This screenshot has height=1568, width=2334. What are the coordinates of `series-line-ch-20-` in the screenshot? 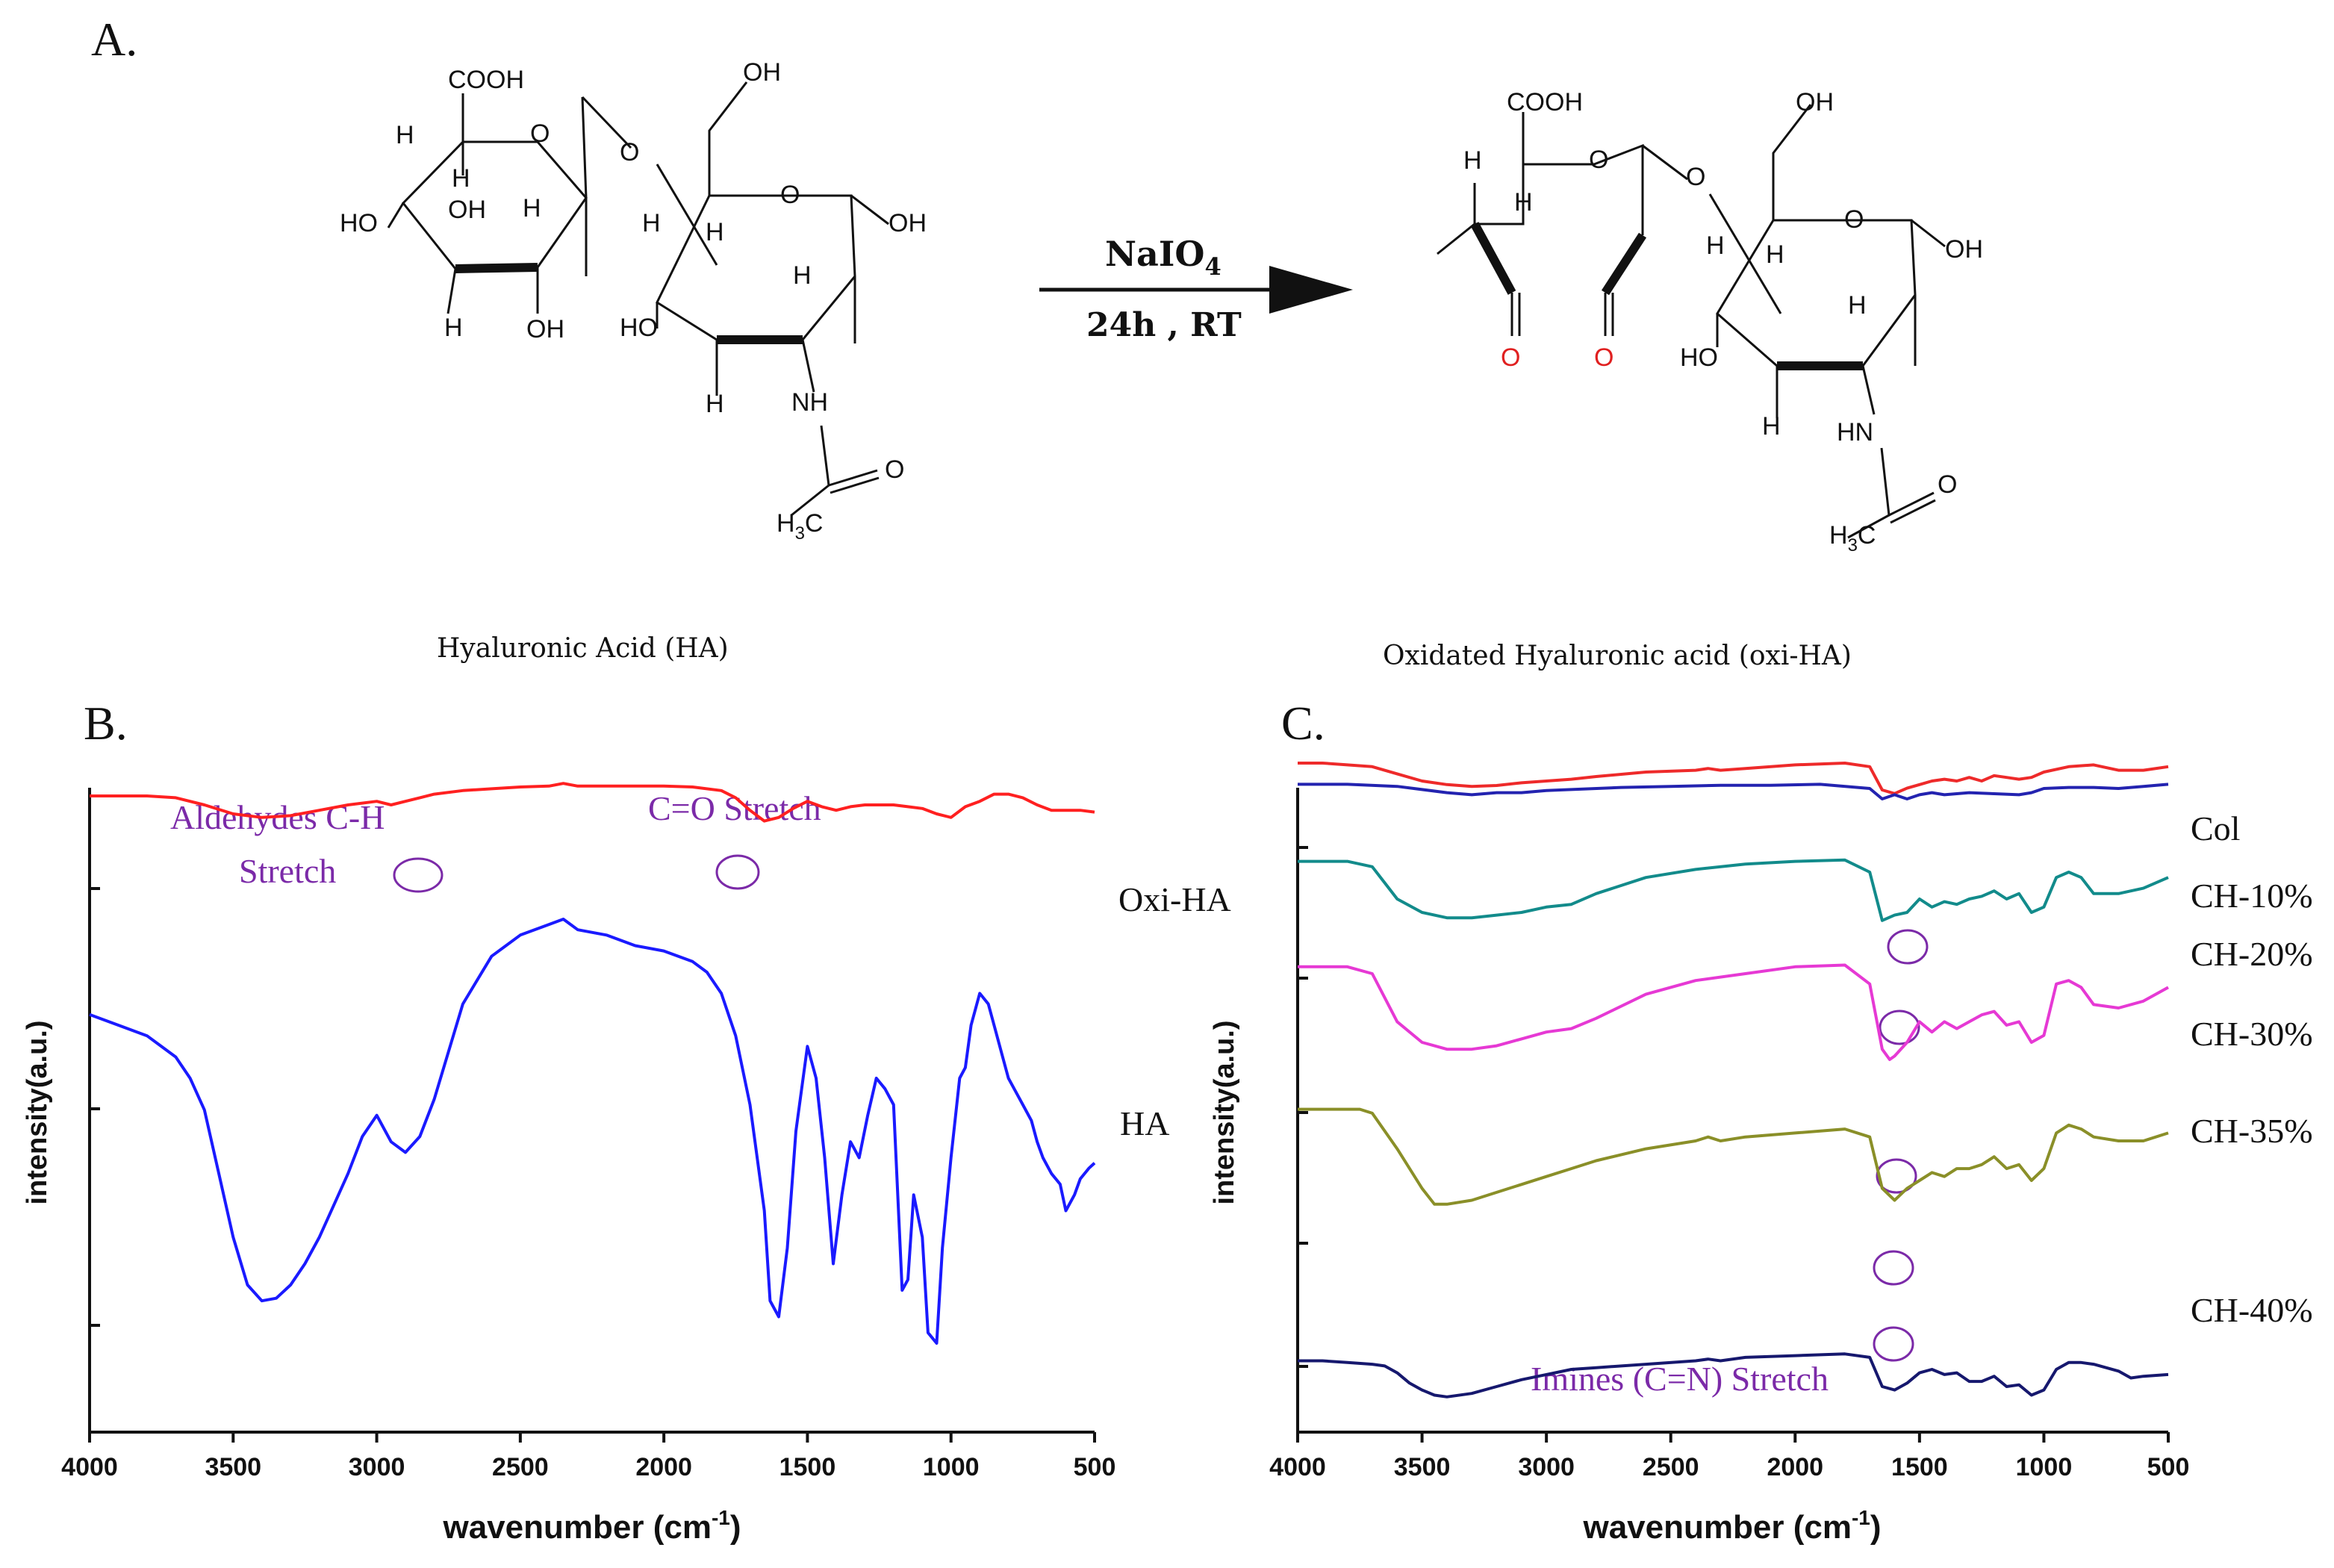 It's located at (1733, 890).